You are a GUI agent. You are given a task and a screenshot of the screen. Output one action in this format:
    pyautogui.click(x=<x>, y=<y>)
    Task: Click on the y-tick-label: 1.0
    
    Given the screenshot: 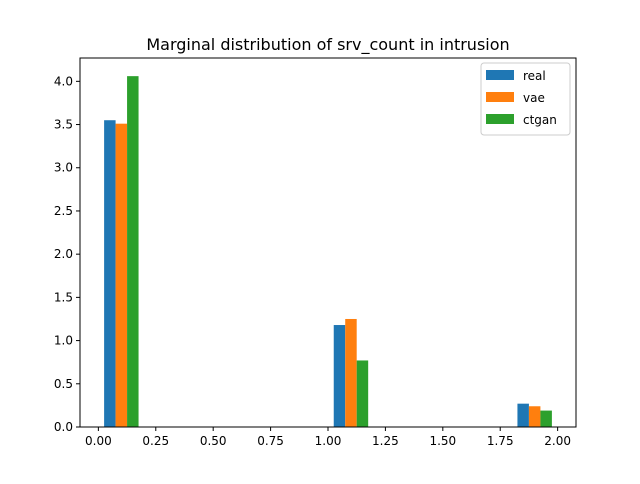 What is the action you would take?
    pyautogui.click(x=63, y=341)
    